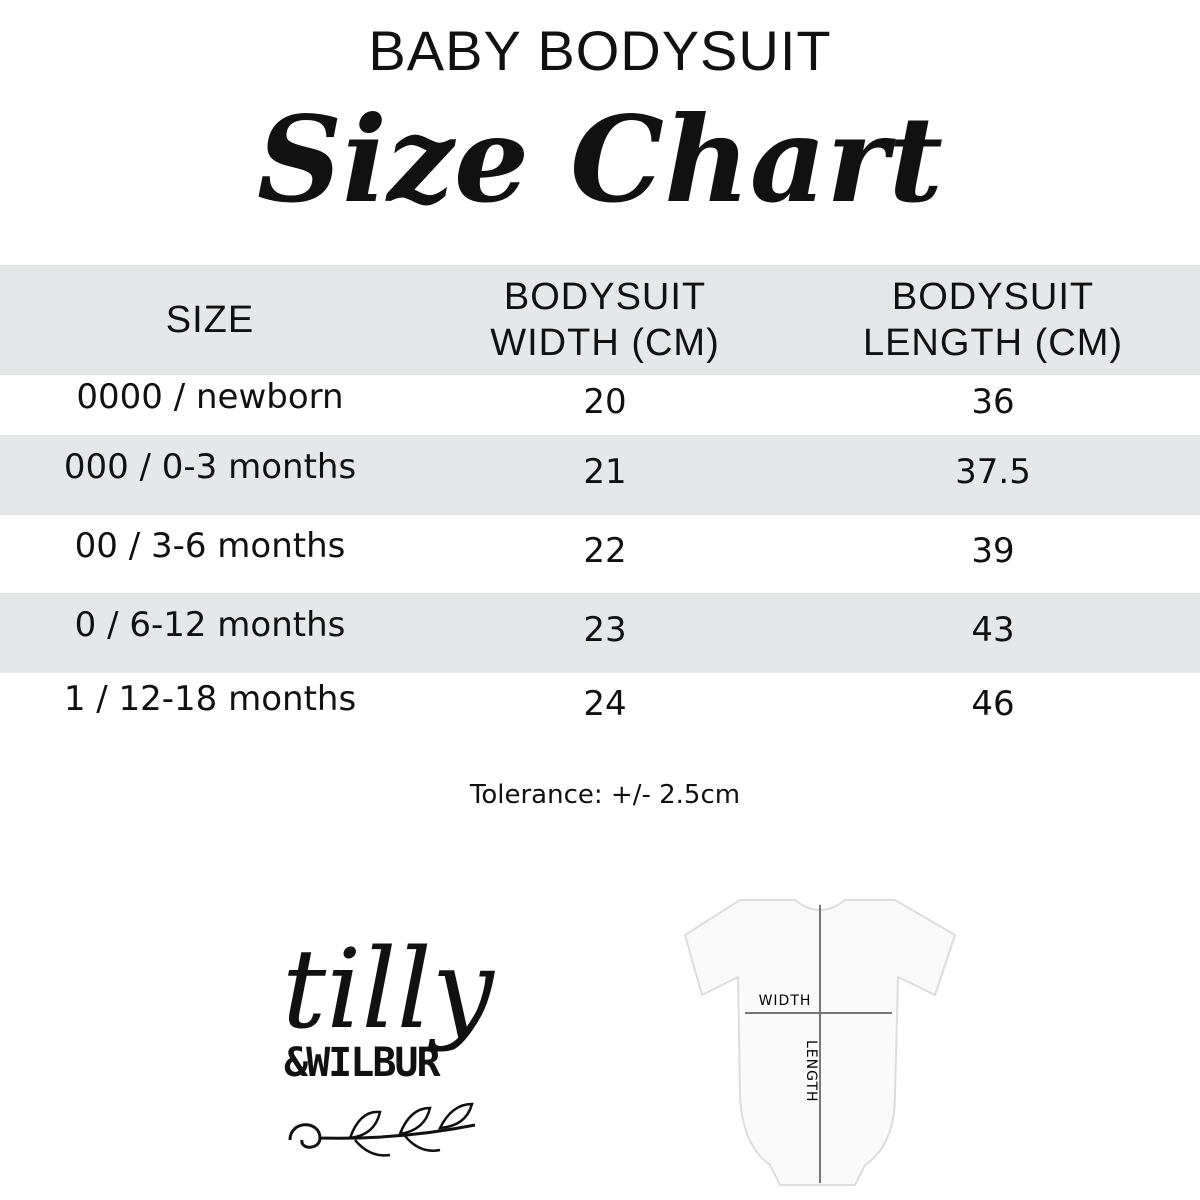  What do you see at coordinates (993, 551) in the screenshot?
I see `table-cell: 39` at bounding box center [993, 551].